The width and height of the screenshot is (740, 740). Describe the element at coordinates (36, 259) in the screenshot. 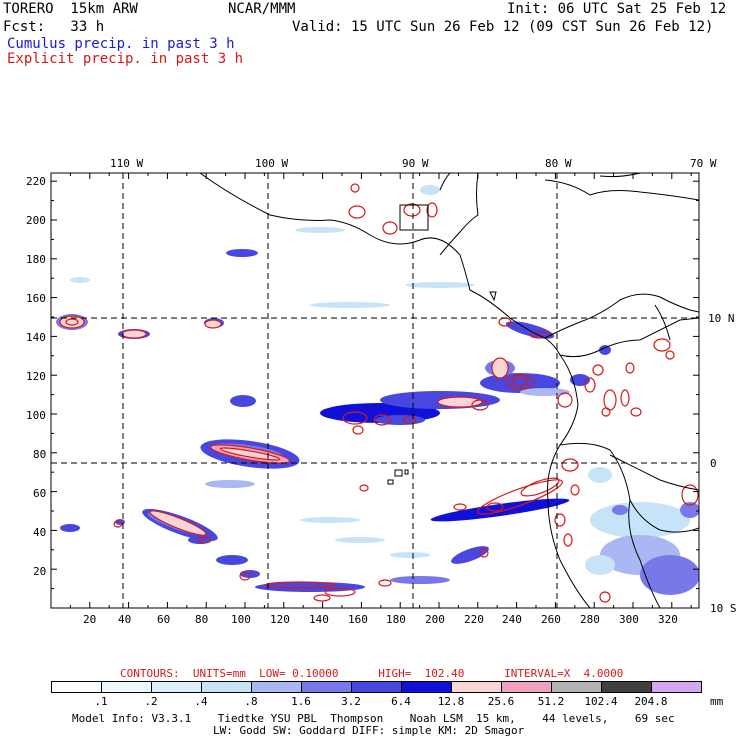

I see `y-tick-label: 180` at that location.